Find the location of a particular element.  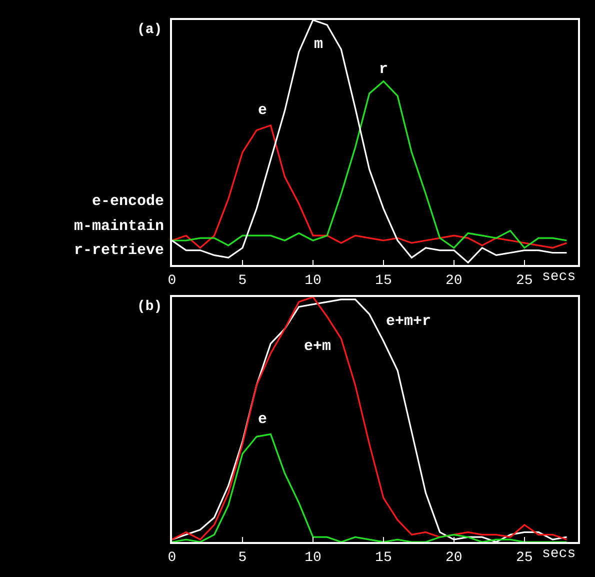

annotation: e+m is located at coordinates (318, 346).